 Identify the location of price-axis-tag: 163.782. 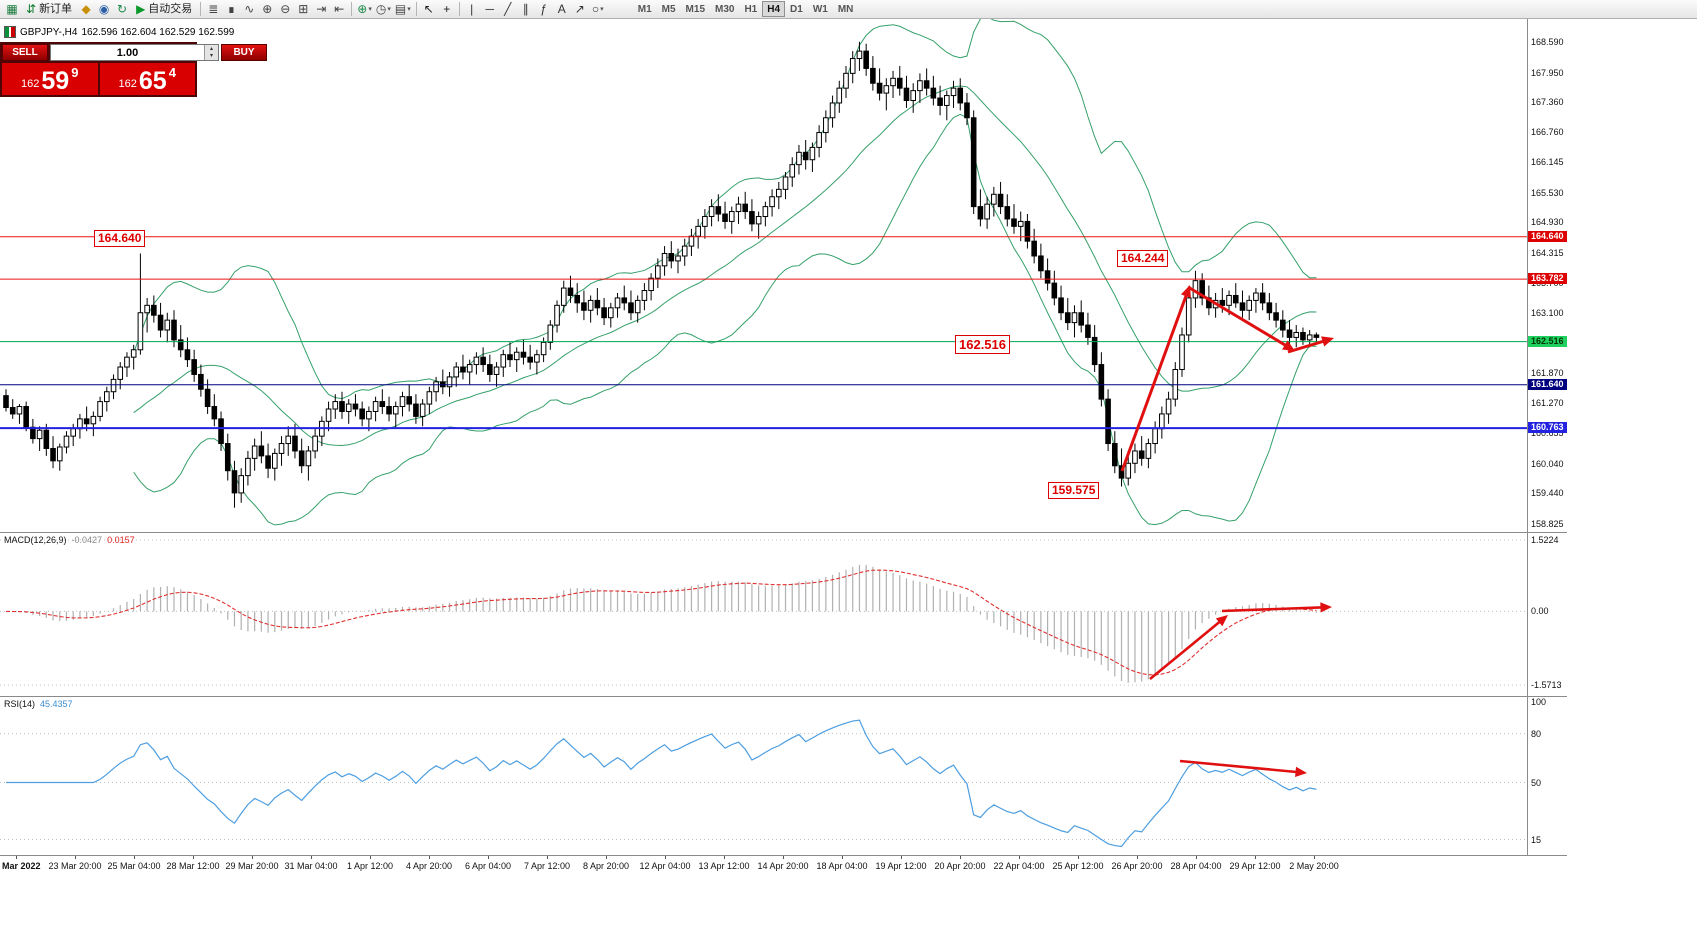
(1547, 279).